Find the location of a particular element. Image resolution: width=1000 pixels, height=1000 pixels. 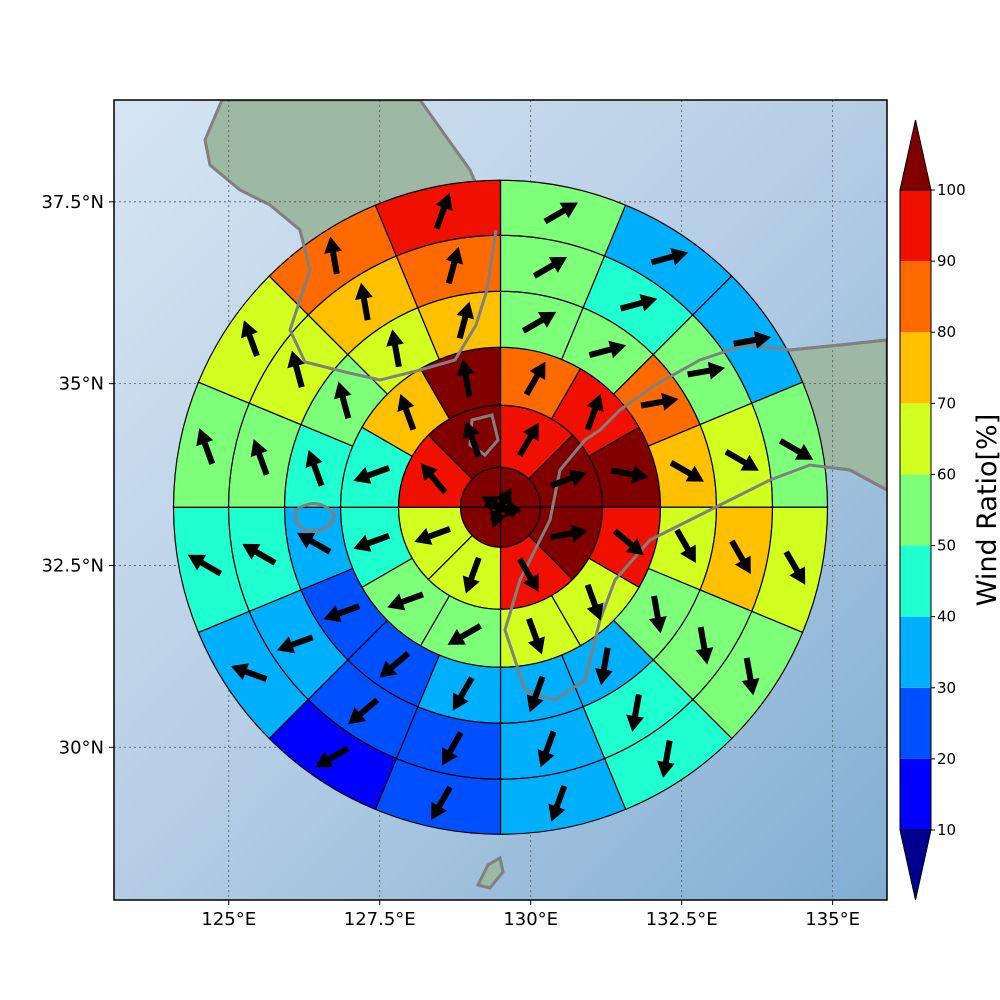

y-tick-label: 32.5°N is located at coordinates (72, 565).